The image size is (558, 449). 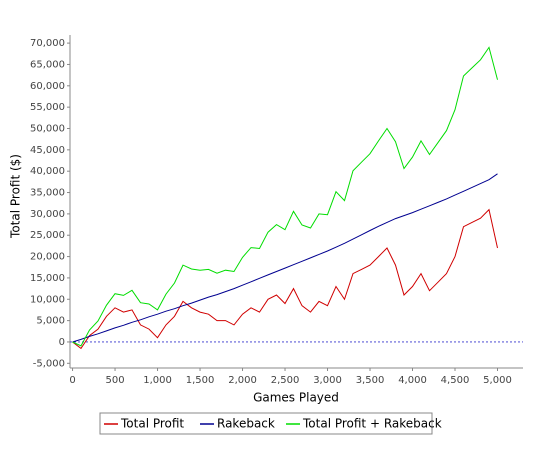 What do you see at coordinates (47, 257) in the screenshot?
I see `y-tick-label: 20,000` at bounding box center [47, 257].